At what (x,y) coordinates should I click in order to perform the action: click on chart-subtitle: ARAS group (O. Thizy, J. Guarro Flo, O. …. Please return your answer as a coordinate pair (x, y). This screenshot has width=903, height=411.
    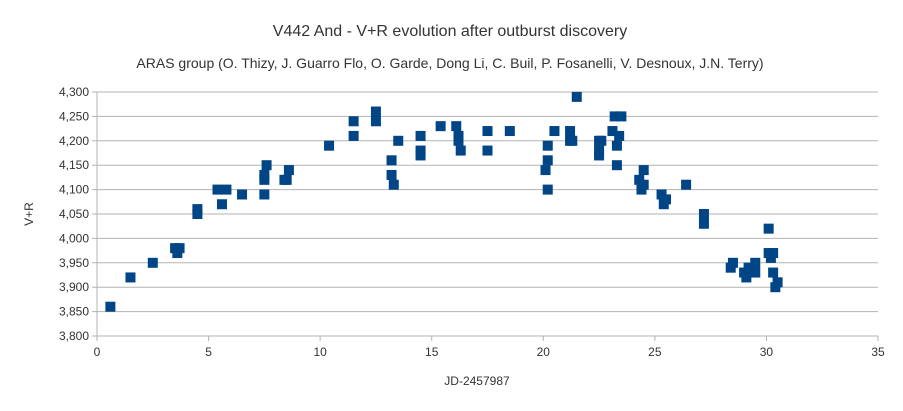
    Looking at the image, I should click on (449, 63).